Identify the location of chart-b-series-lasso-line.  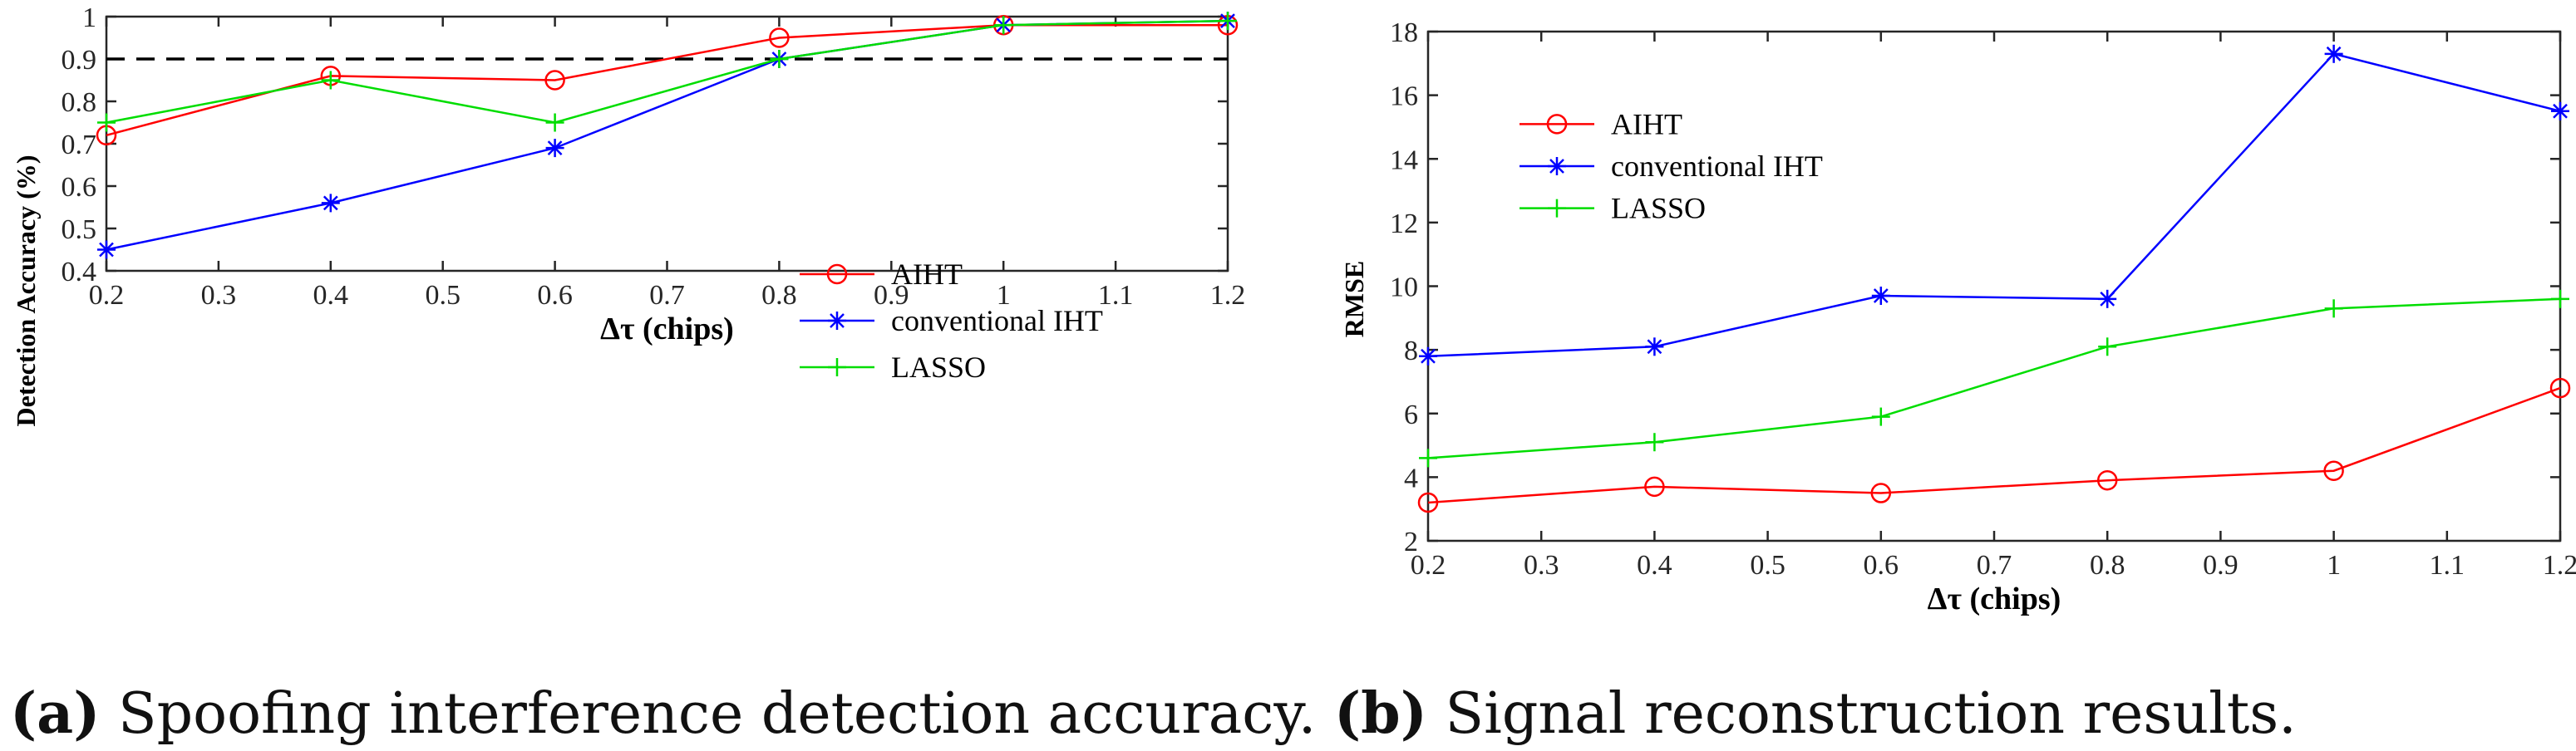
(1994, 378).